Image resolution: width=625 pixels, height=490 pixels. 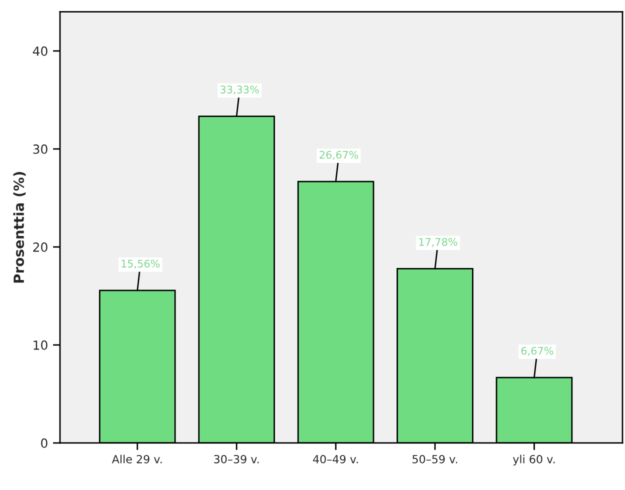 What do you see at coordinates (40, 149) in the screenshot?
I see `y-tick-label: 30` at bounding box center [40, 149].